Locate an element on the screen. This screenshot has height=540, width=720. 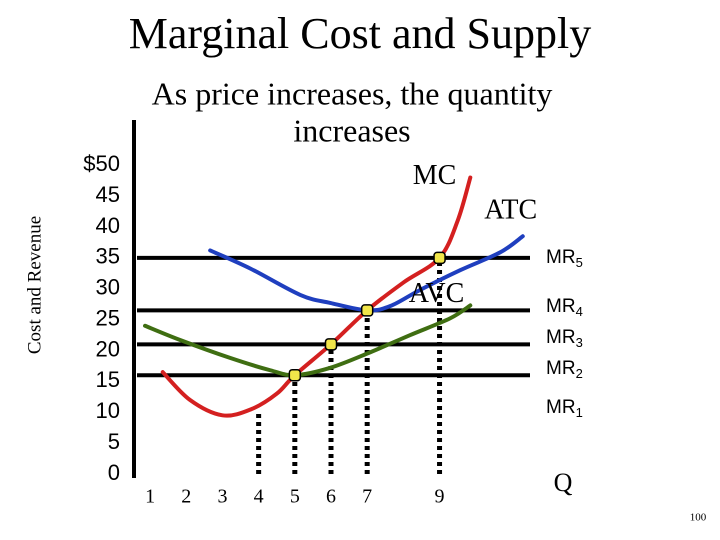
x-tick-label: 3 is located at coordinates (222, 497).